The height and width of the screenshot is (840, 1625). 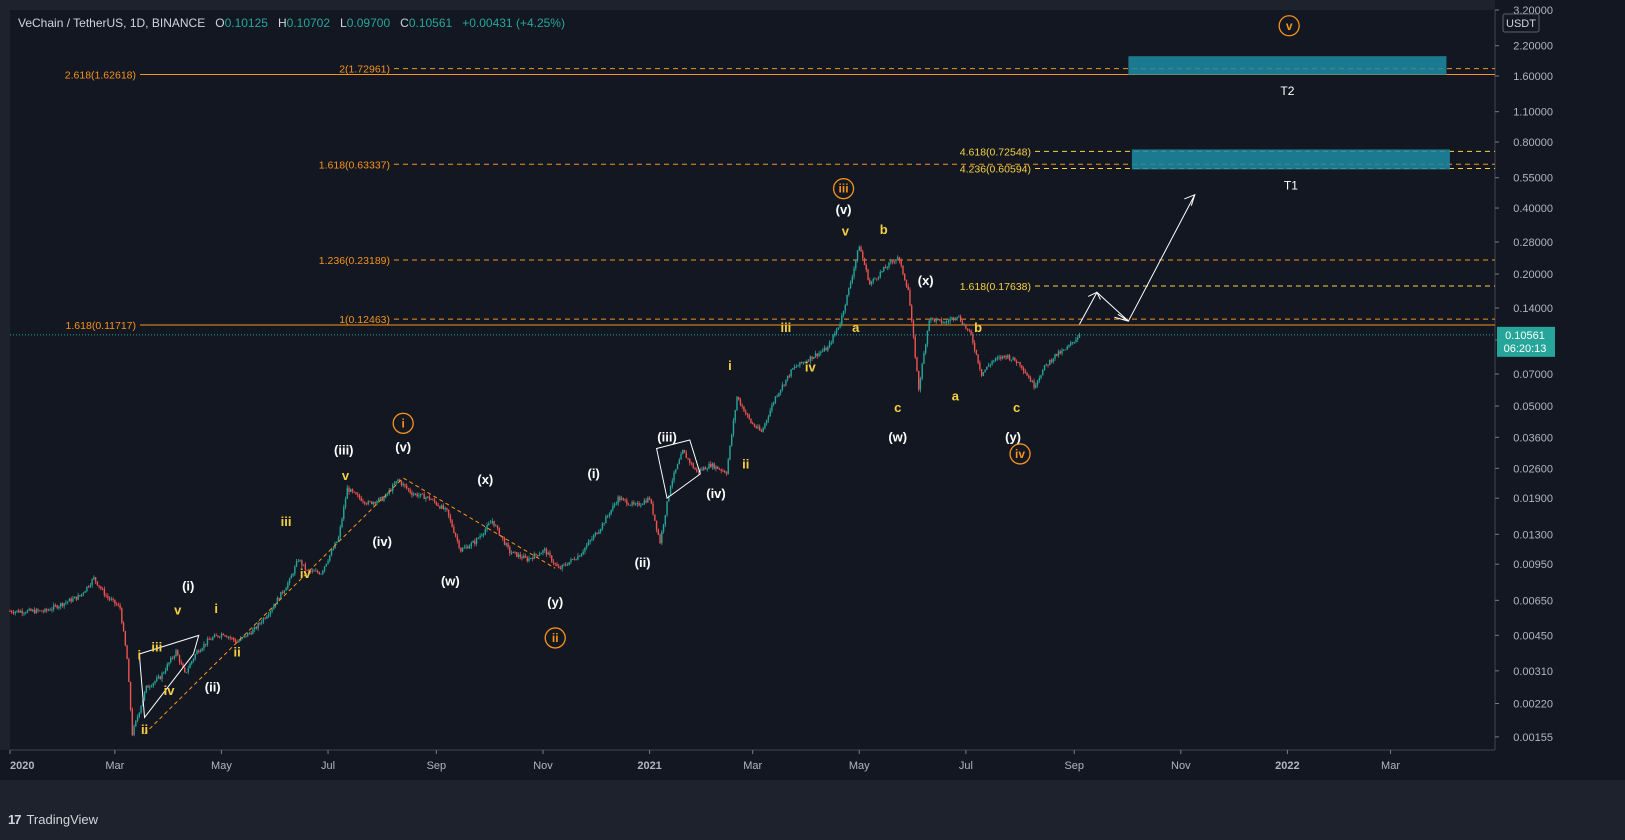 What do you see at coordinates (364, 70) in the screenshot?
I see `fib-level-label: 2(1.72961)` at bounding box center [364, 70].